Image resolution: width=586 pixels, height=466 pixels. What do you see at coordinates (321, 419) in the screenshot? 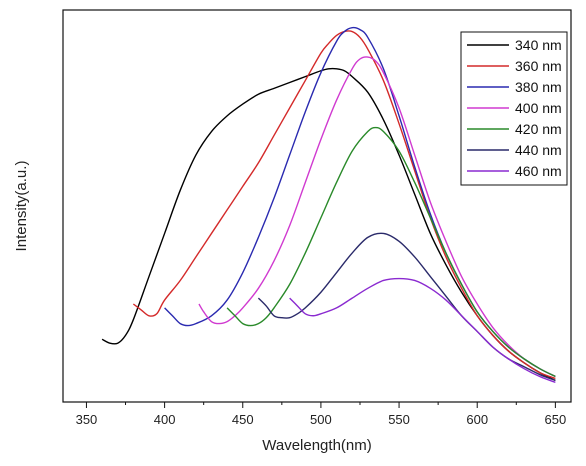
I see `x-tick-label: 500` at bounding box center [321, 419].